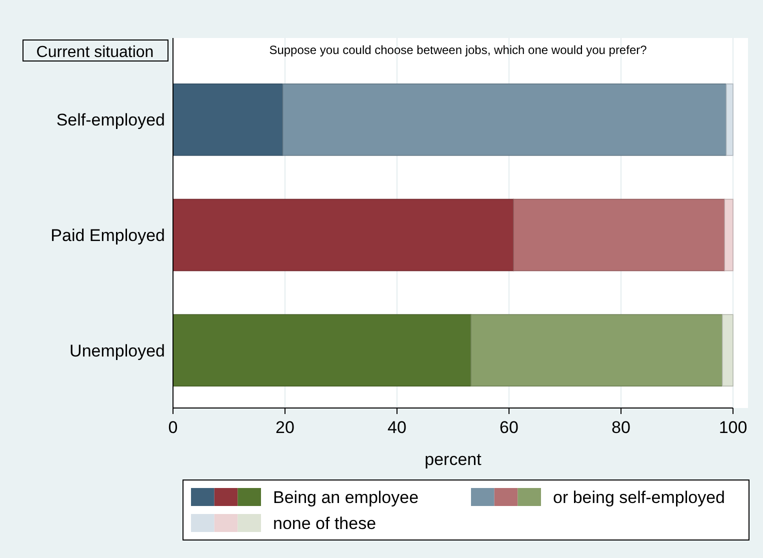 Image resolution: width=763 pixels, height=558 pixels. Describe the element at coordinates (107, 235) in the screenshot. I see `y-tick-label: Paid Employed` at that location.